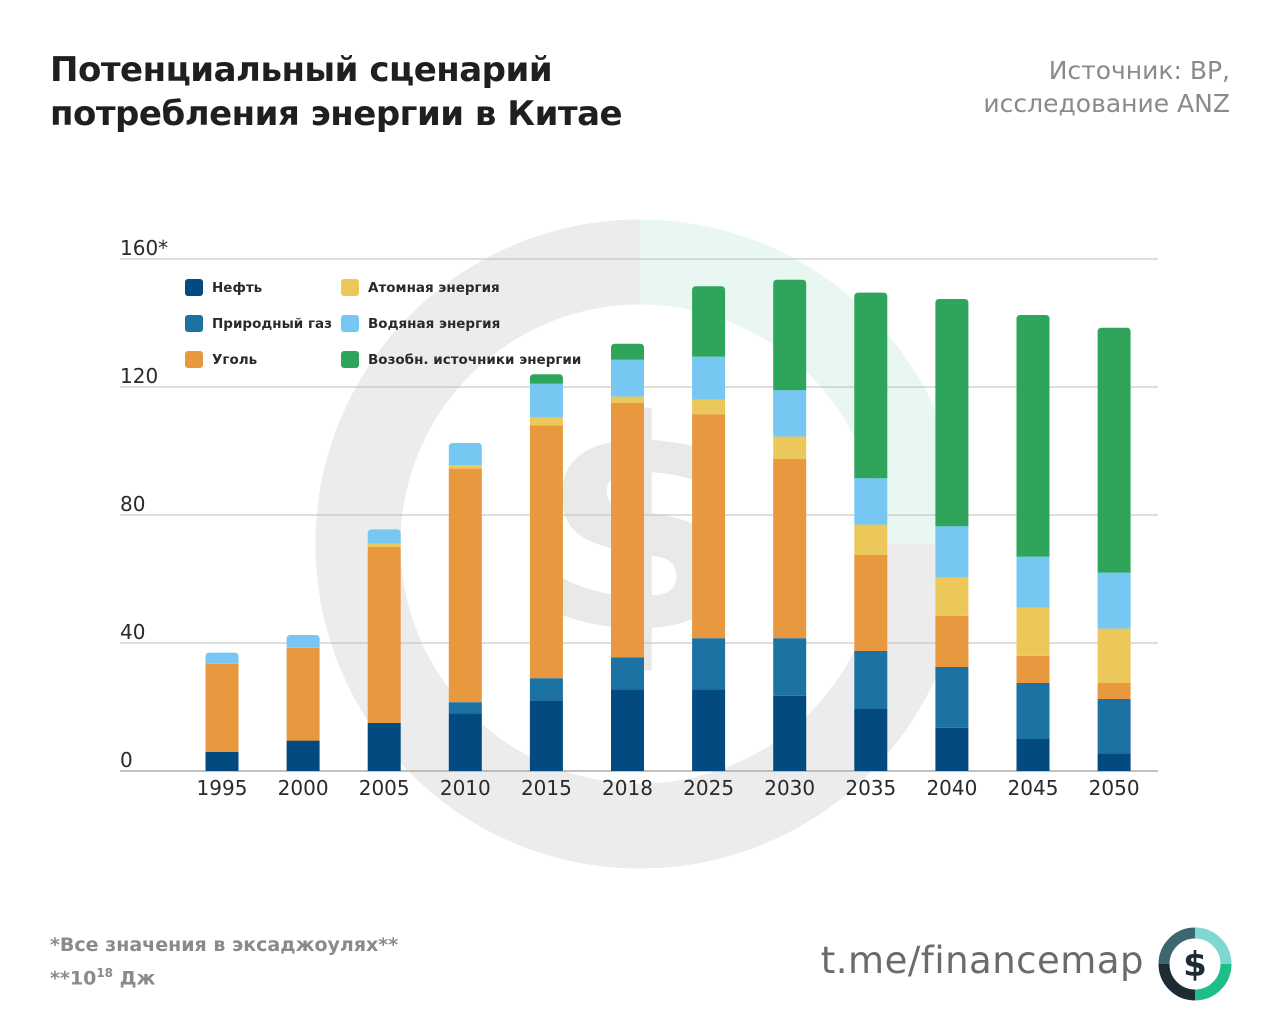  I want to click on bar-segment-hydro-2040, so click(952, 552).